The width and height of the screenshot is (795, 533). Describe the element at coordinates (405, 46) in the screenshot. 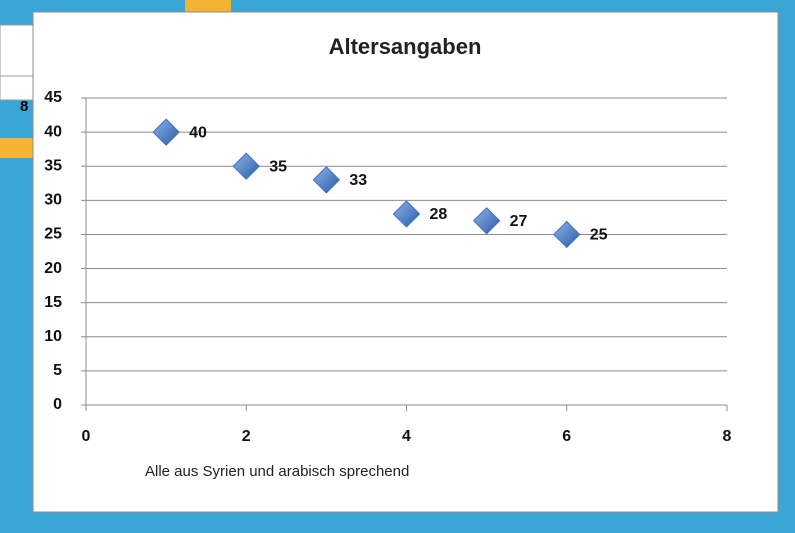

I see `chart-title: Altersangaben` at that location.